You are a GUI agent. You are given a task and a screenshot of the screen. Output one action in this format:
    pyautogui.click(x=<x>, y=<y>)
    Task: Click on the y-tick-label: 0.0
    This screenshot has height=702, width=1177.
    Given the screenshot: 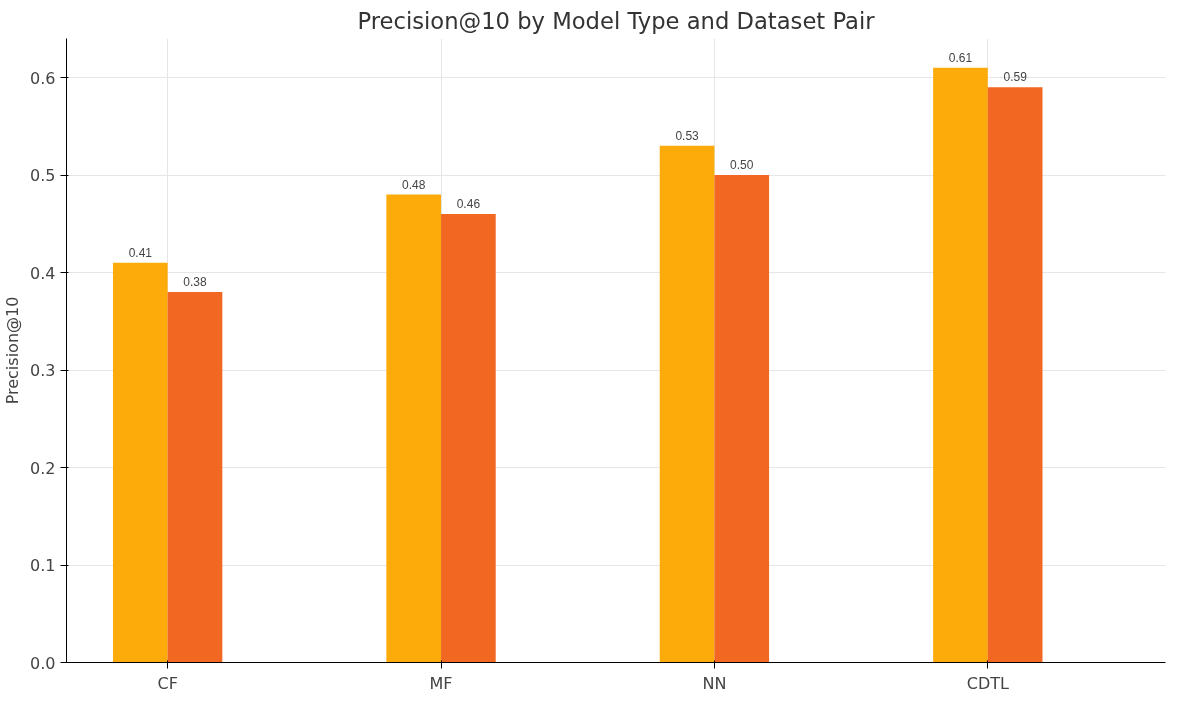 What is the action you would take?
    pyautogui.click(x=43, y=663)
    